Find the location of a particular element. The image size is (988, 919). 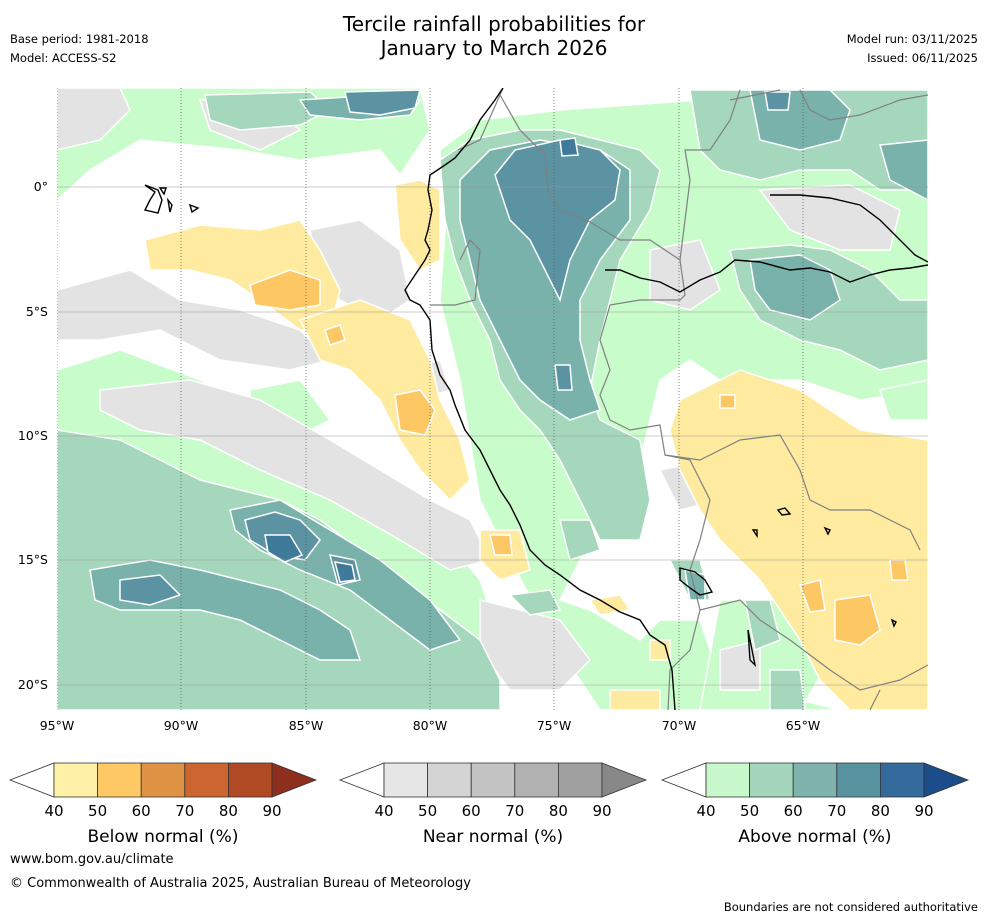

longitude-label: 80°W is located at coordinates (430, 725).